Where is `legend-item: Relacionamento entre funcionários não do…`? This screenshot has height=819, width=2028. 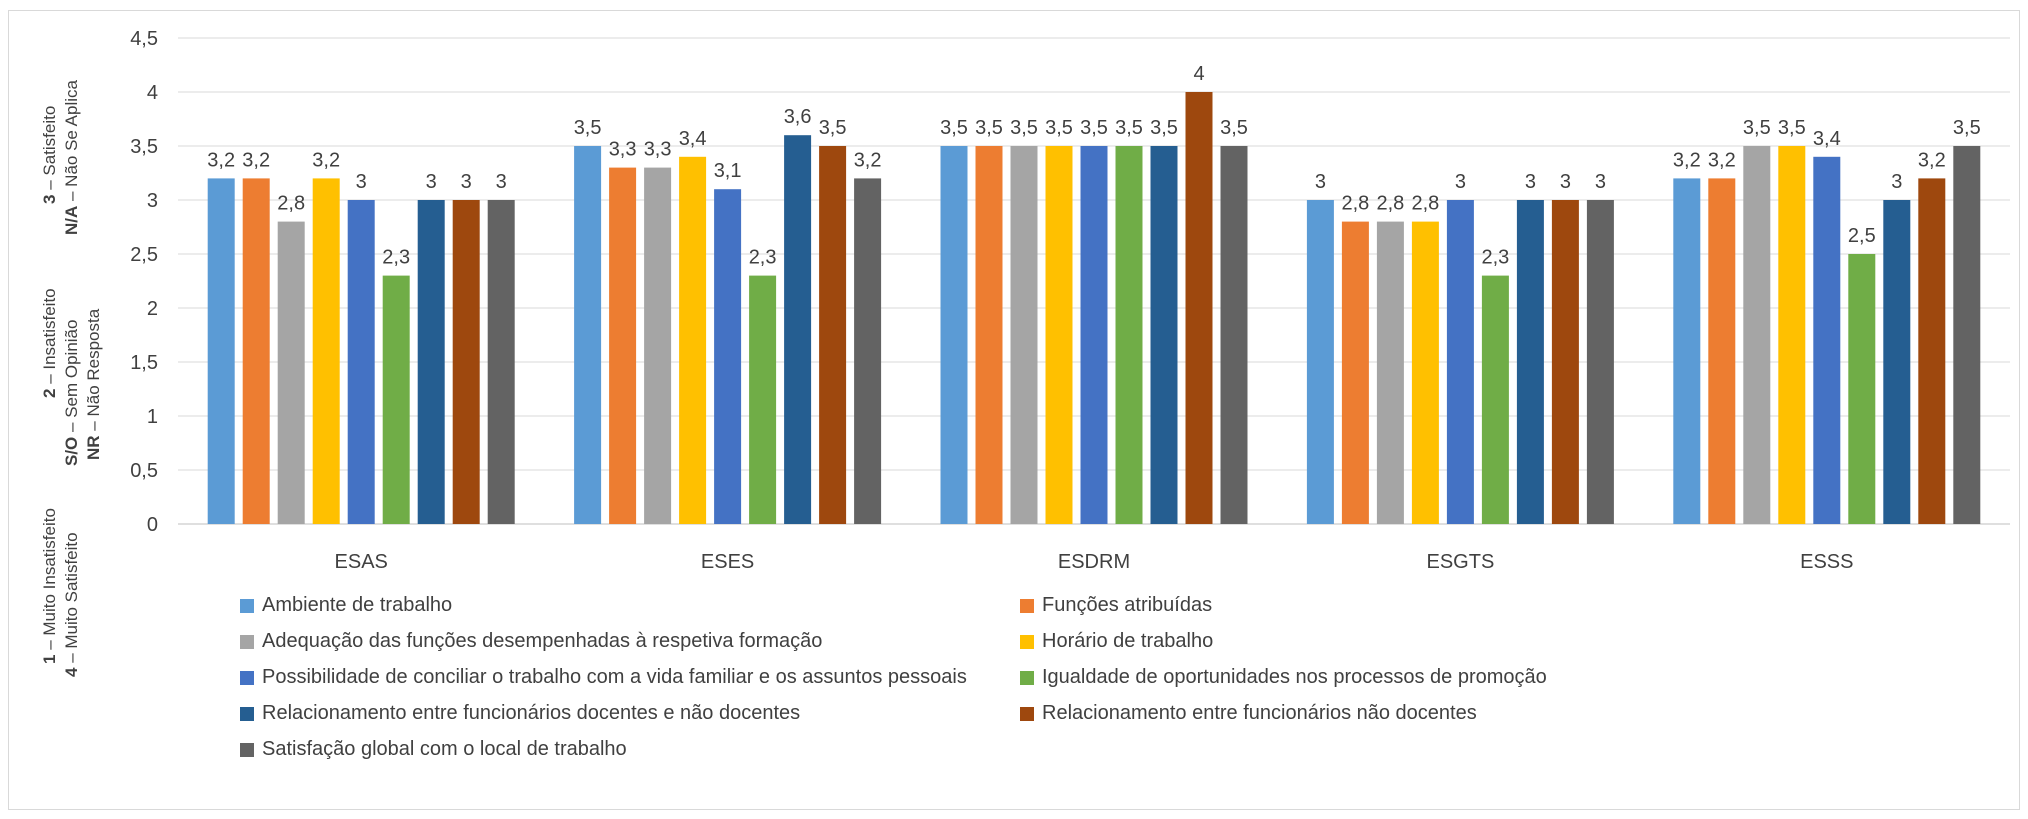 legend-item: Relacionamento entre funcionários não do… is located at coordinates (1248, 713).